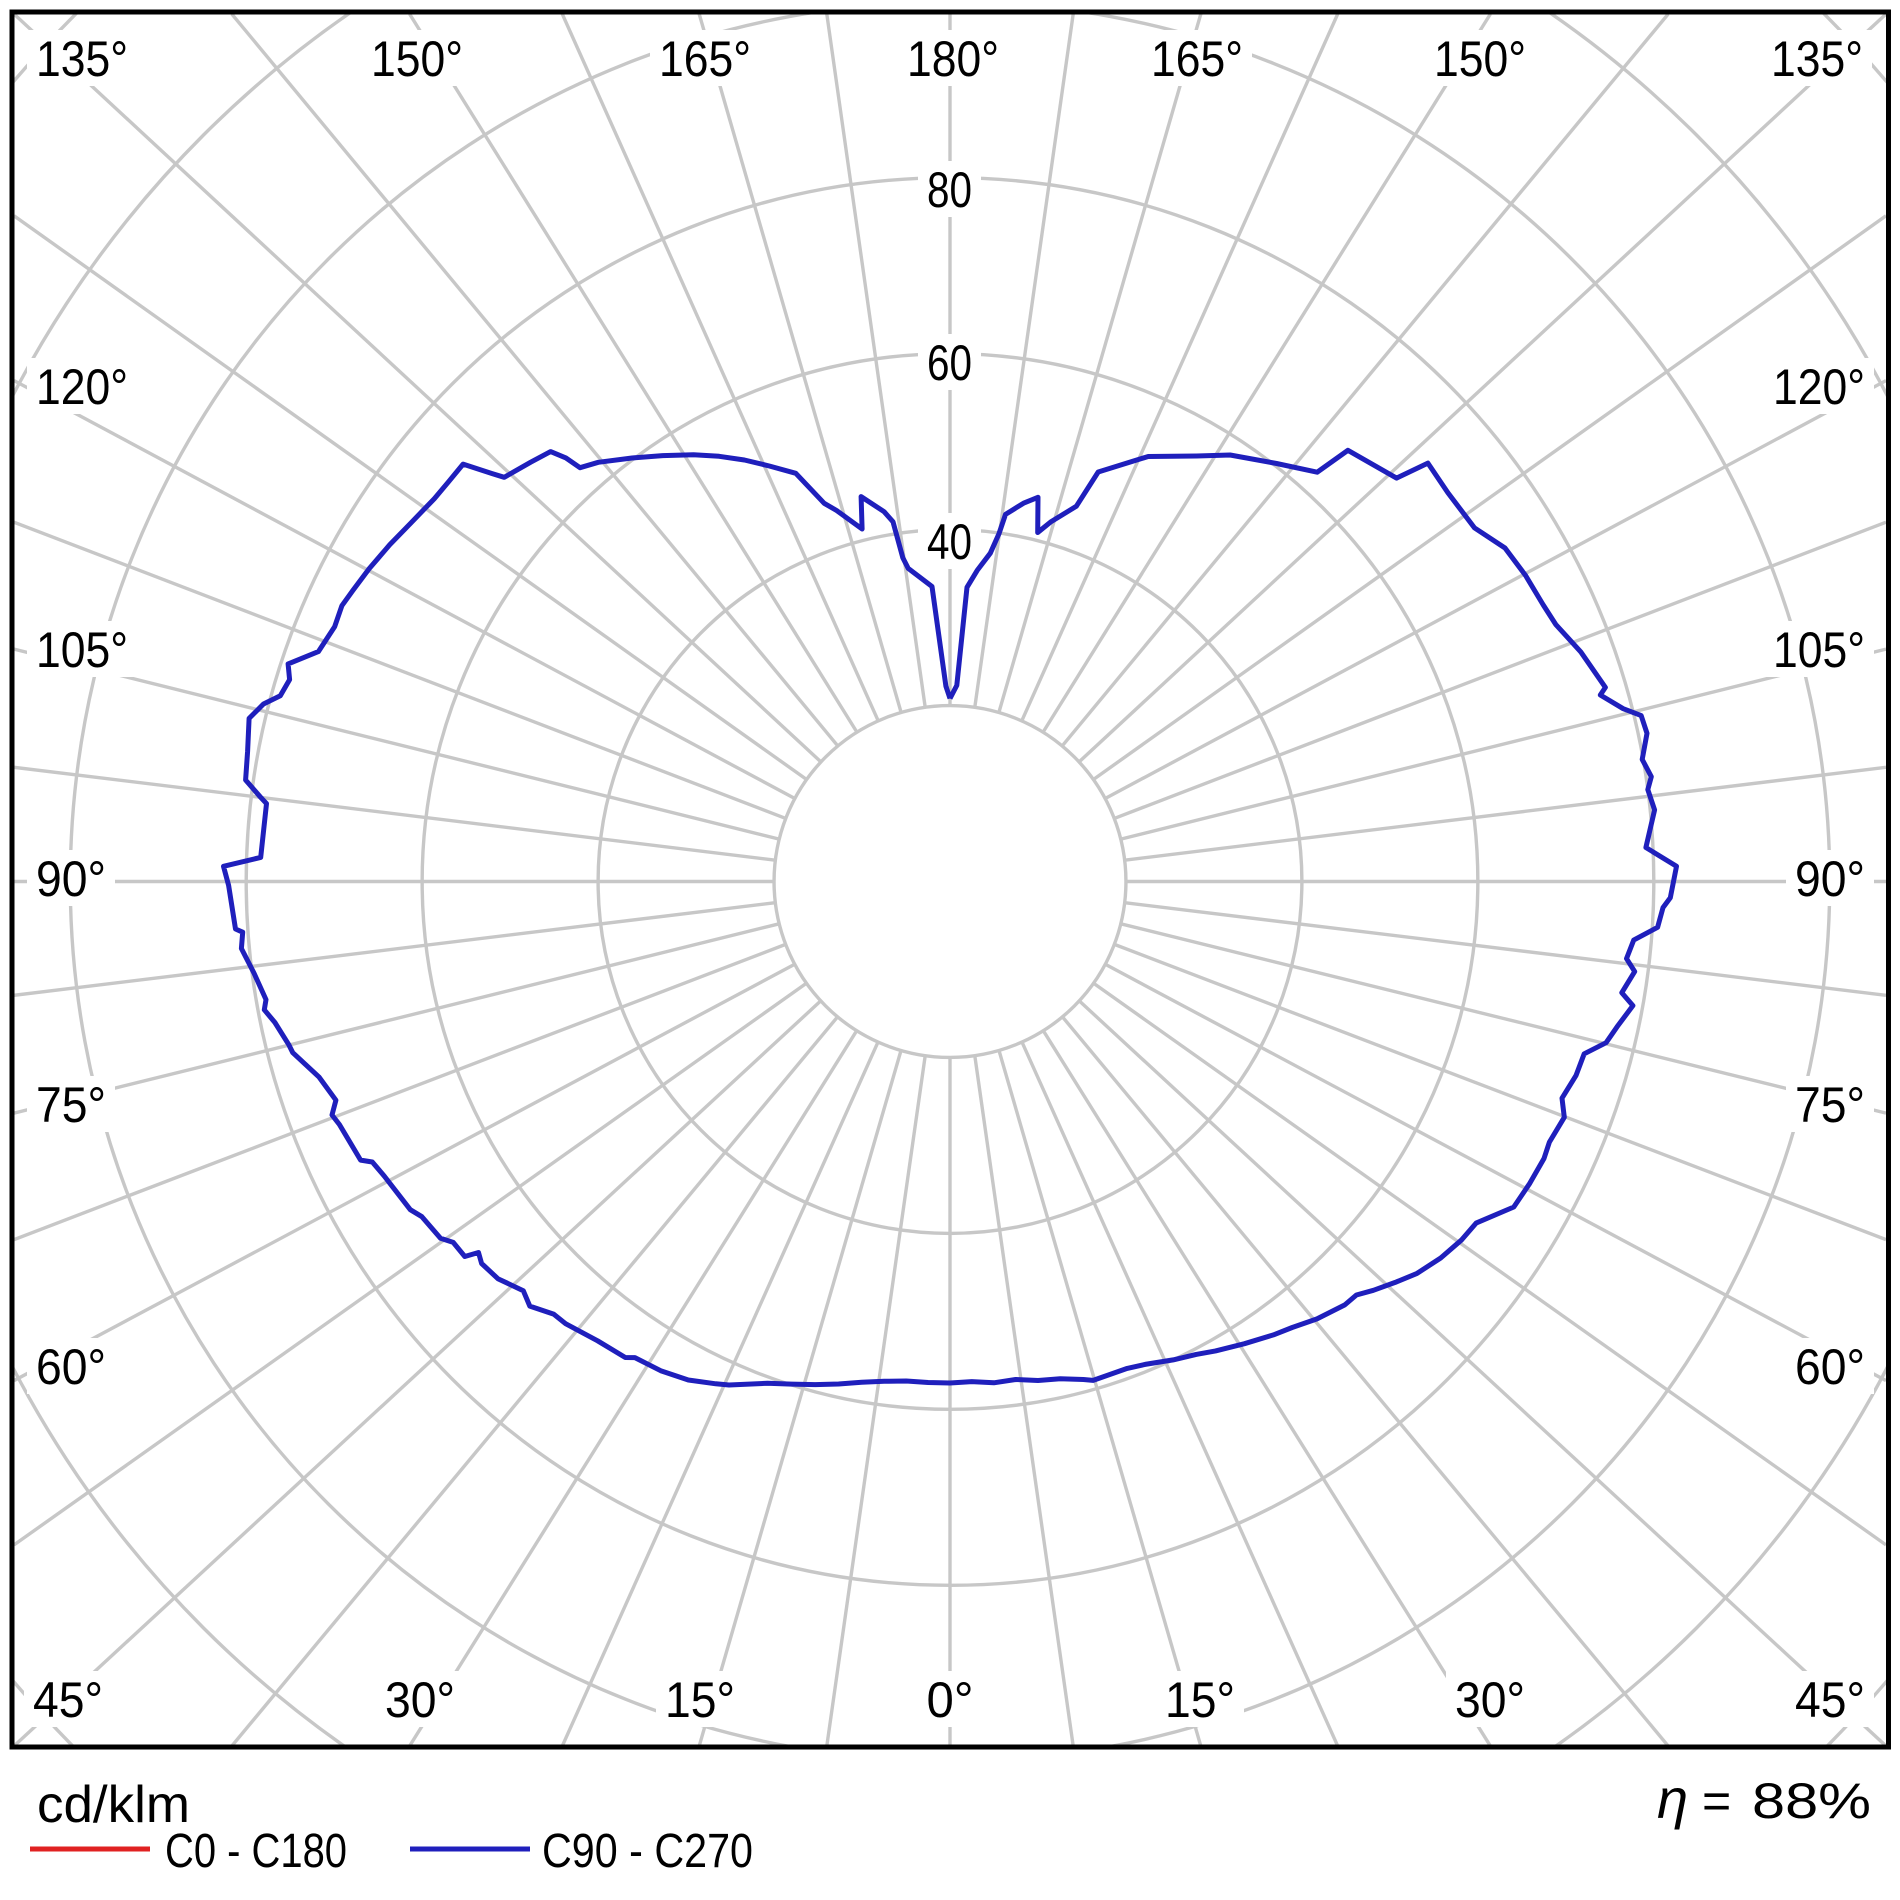 The height and width of the screenshot is (1900, 1900). What do you see at coordinates (949, 363) in the screenshot?
I see `svg-text: 60` at bounding box center [949, 363].